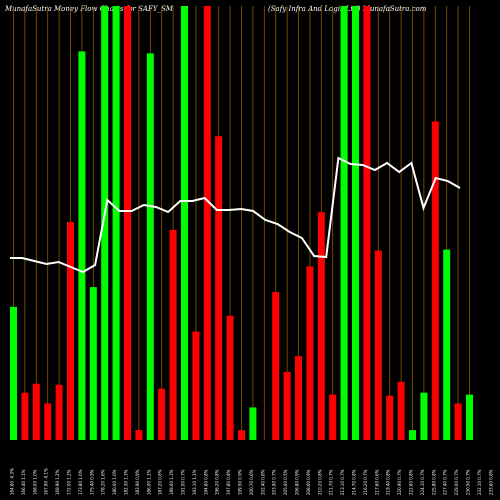  I want to click on x-tick-label: 224.10 0.7%, so click(422, 482).